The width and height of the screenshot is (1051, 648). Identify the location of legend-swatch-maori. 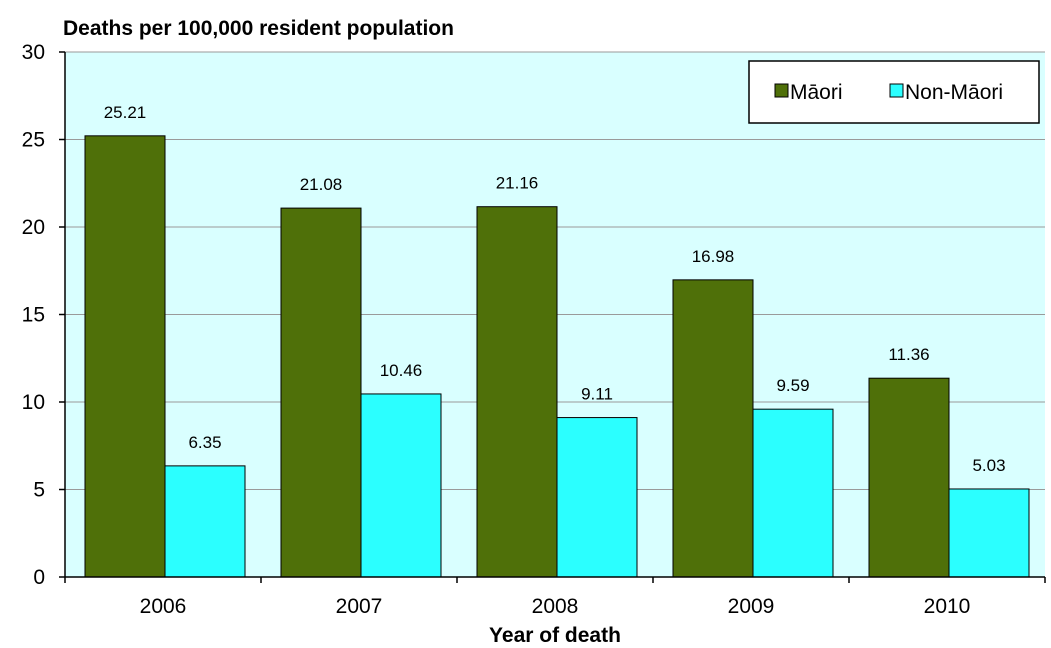
(781, 90).